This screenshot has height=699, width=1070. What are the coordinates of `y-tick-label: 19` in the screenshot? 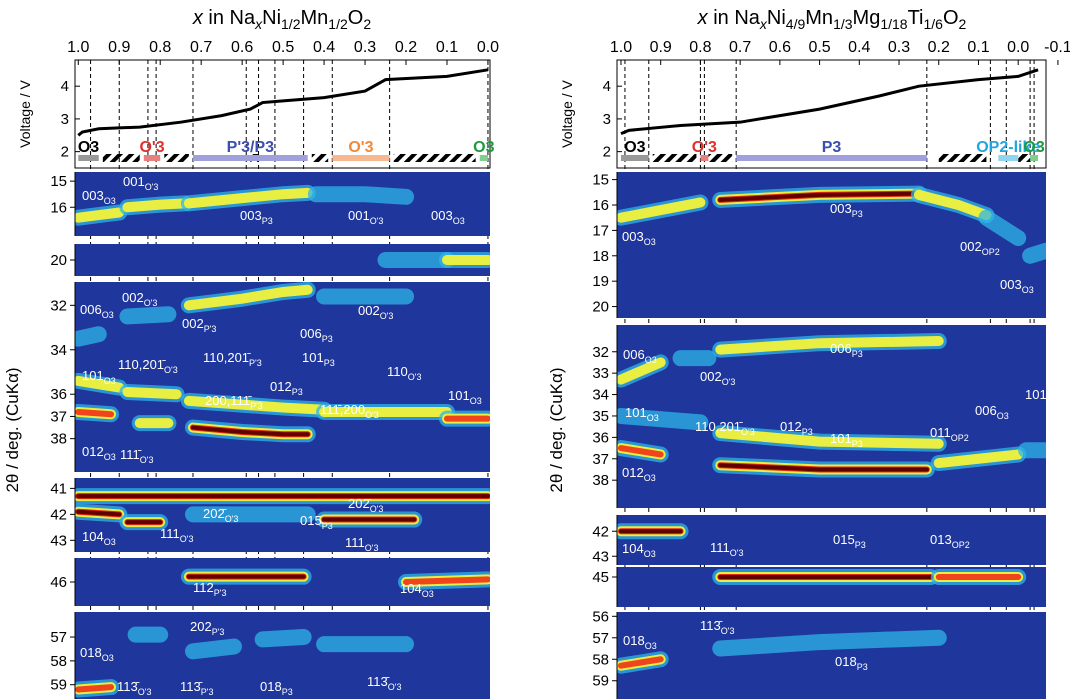 It's located at (600, 281).